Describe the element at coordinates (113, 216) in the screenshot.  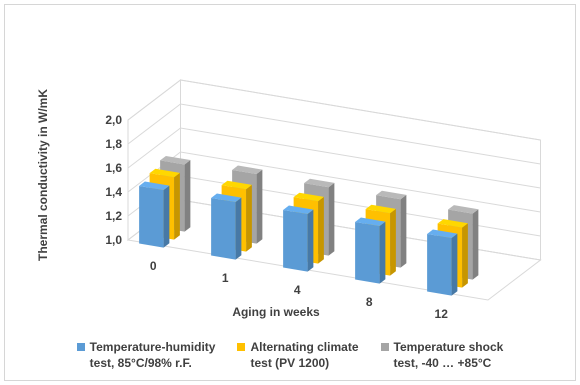
I see `y-tick-label: 1,2` at that location.